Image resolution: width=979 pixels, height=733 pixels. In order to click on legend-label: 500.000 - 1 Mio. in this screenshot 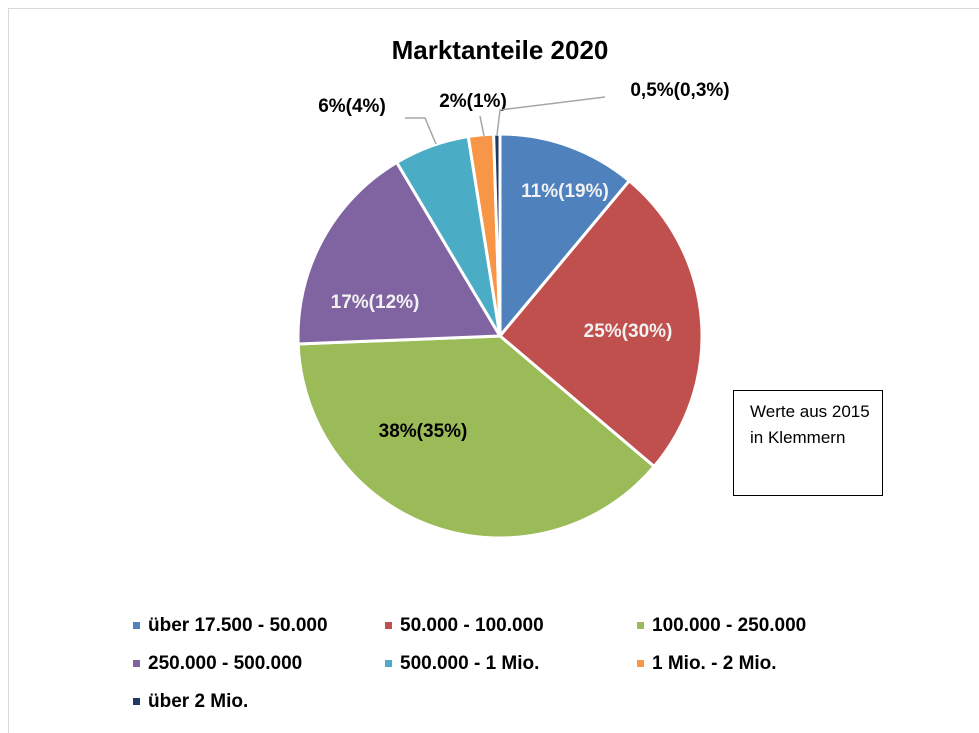, I will do `click(469, 663)`.